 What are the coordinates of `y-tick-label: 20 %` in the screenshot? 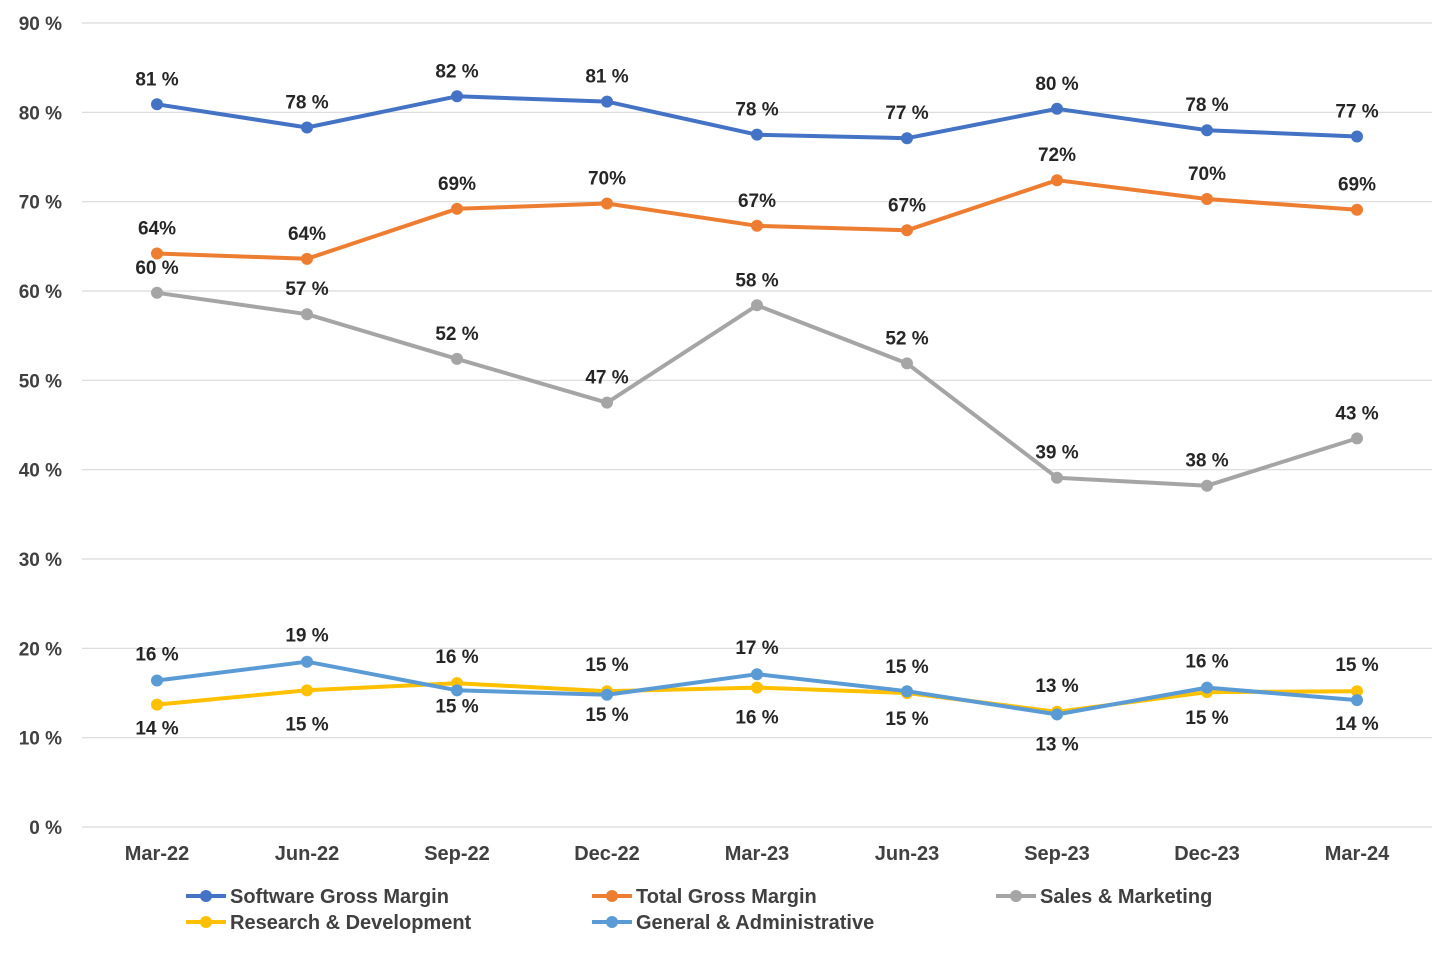 It's located at (40, 649).